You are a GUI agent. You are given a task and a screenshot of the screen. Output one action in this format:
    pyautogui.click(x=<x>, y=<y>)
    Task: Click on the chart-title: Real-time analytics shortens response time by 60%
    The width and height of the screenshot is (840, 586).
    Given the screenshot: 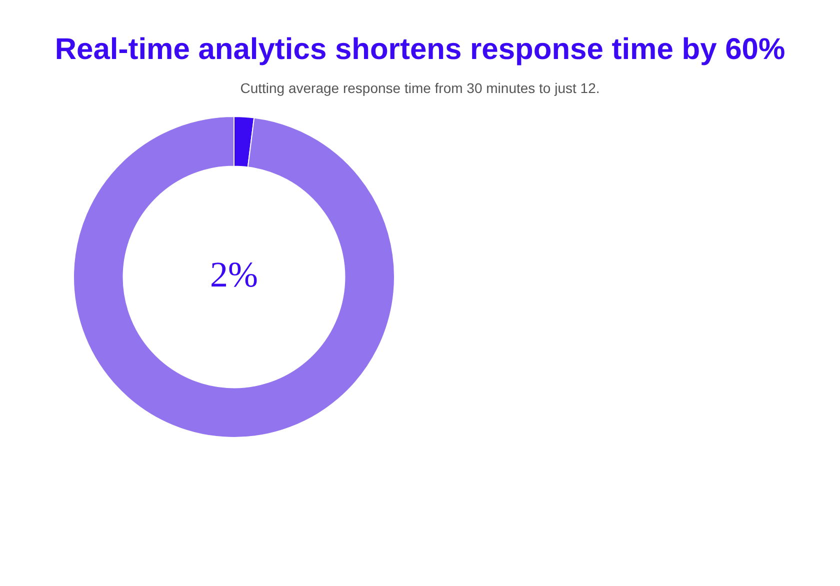 What is the action you would take?
    pyautogui.click(x=420, y=50)
    